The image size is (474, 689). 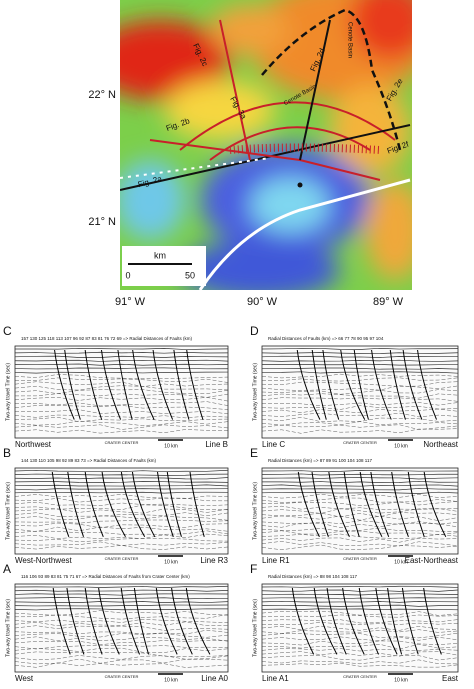 What do you see at coordinates (160, 255) in the screenshot?
I see `scale-unit: km` at bounding box center [160, 255].